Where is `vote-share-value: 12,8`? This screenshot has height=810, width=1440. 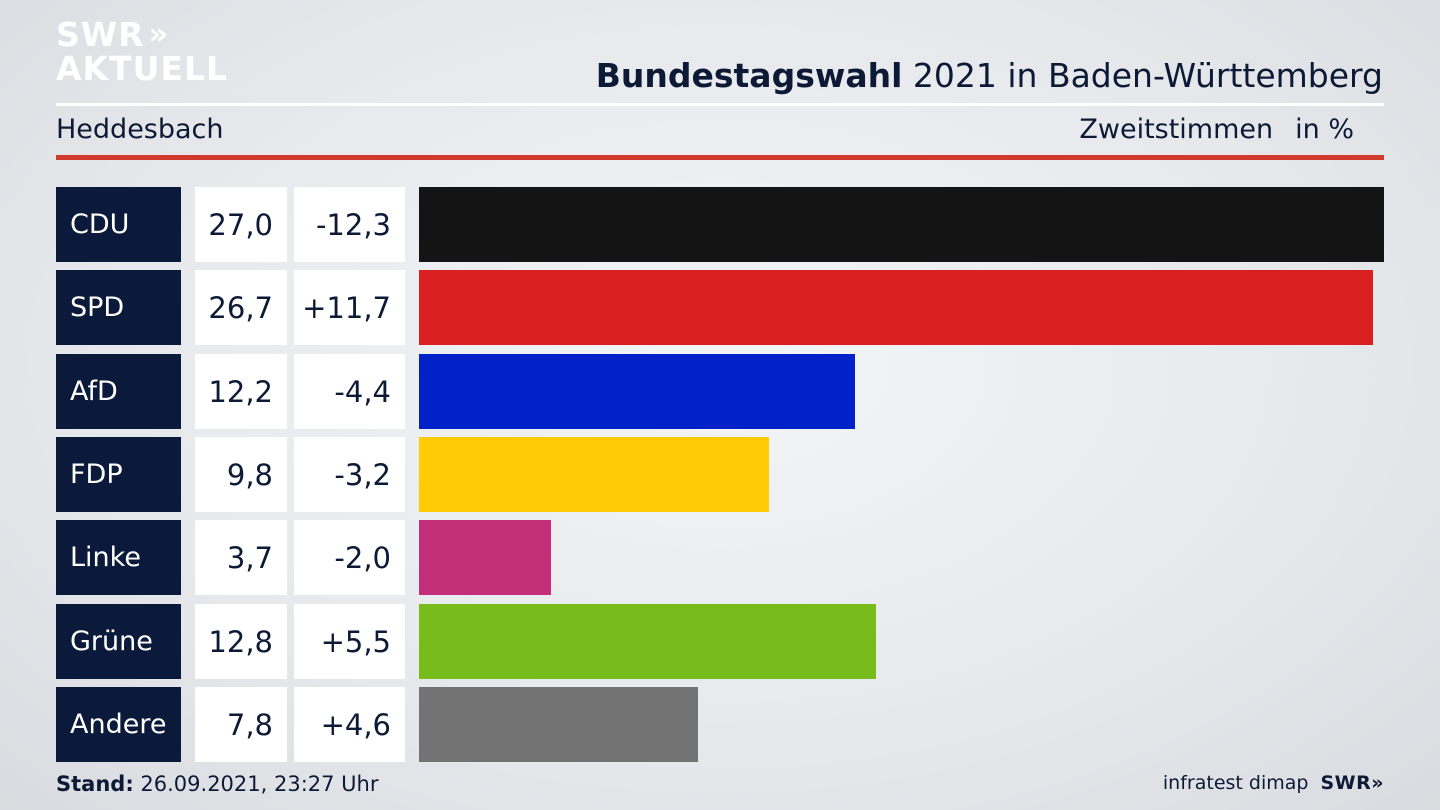 vote-share-value: 12,8 is located at coordinates (241, 641).